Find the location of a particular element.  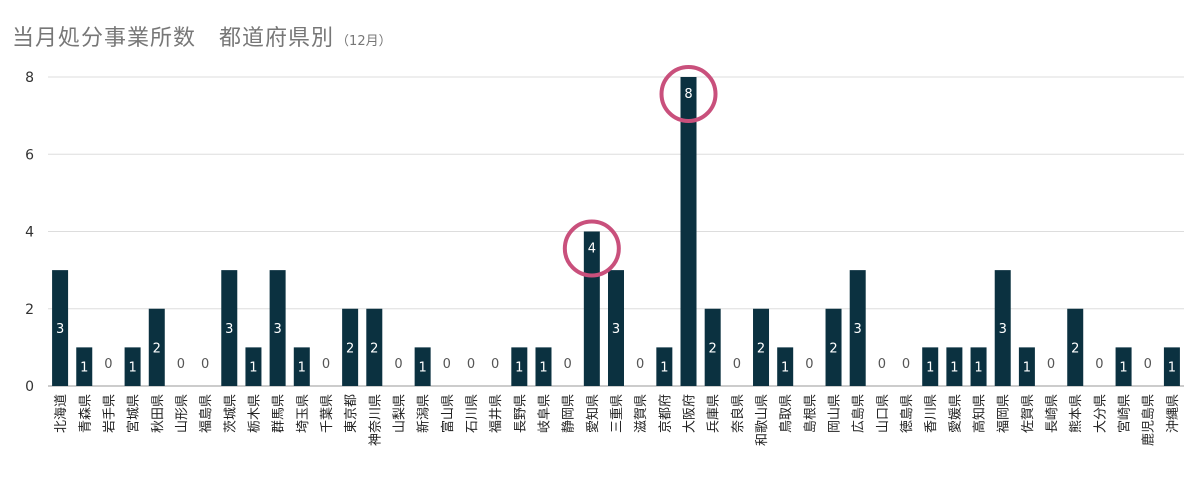

x-tick-label-京都府: 京都府 is located at coordinates (665, 413).